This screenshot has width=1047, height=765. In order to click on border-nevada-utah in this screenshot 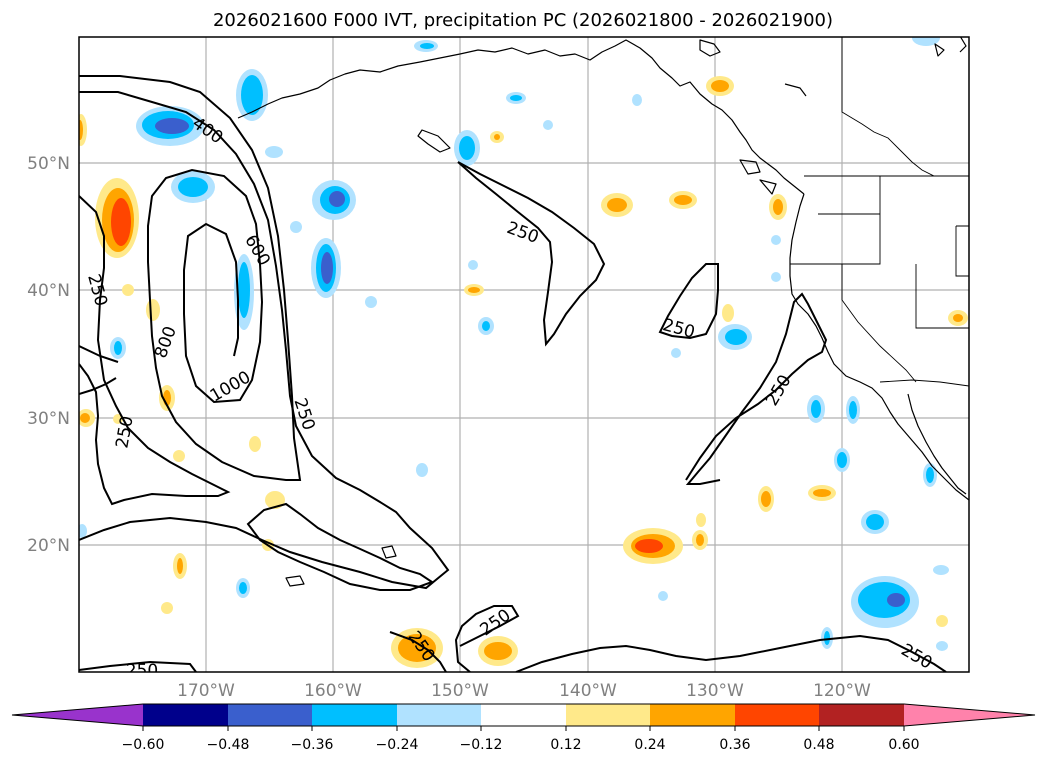, I will do `click(942, 296)`.